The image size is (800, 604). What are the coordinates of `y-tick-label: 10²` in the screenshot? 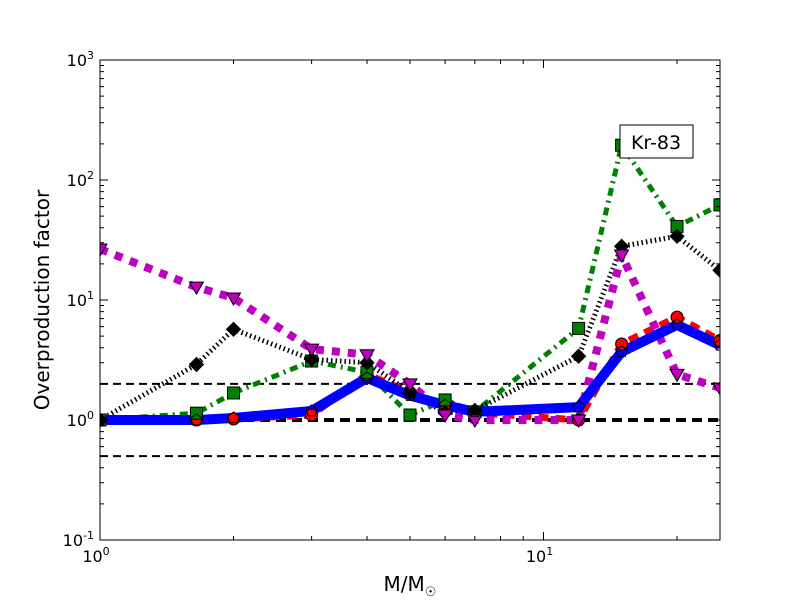 It's located at (80, 179).